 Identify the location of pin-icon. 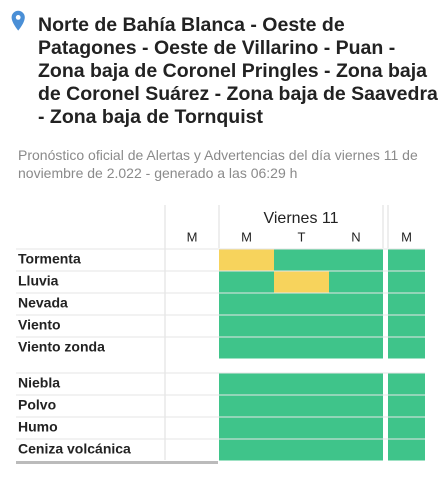
(18, 20).